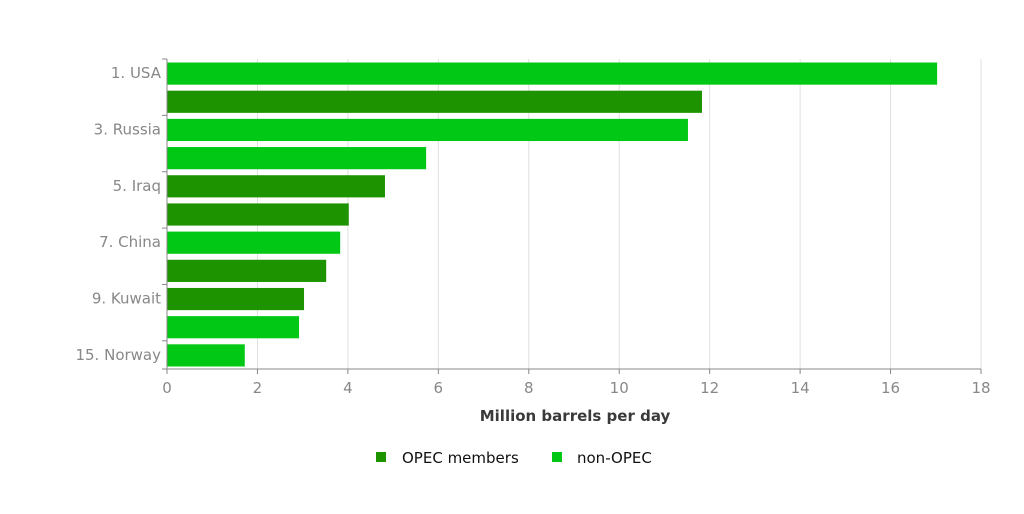  I want to click on y-tick-label: 3. Russia, so click(127, 129).